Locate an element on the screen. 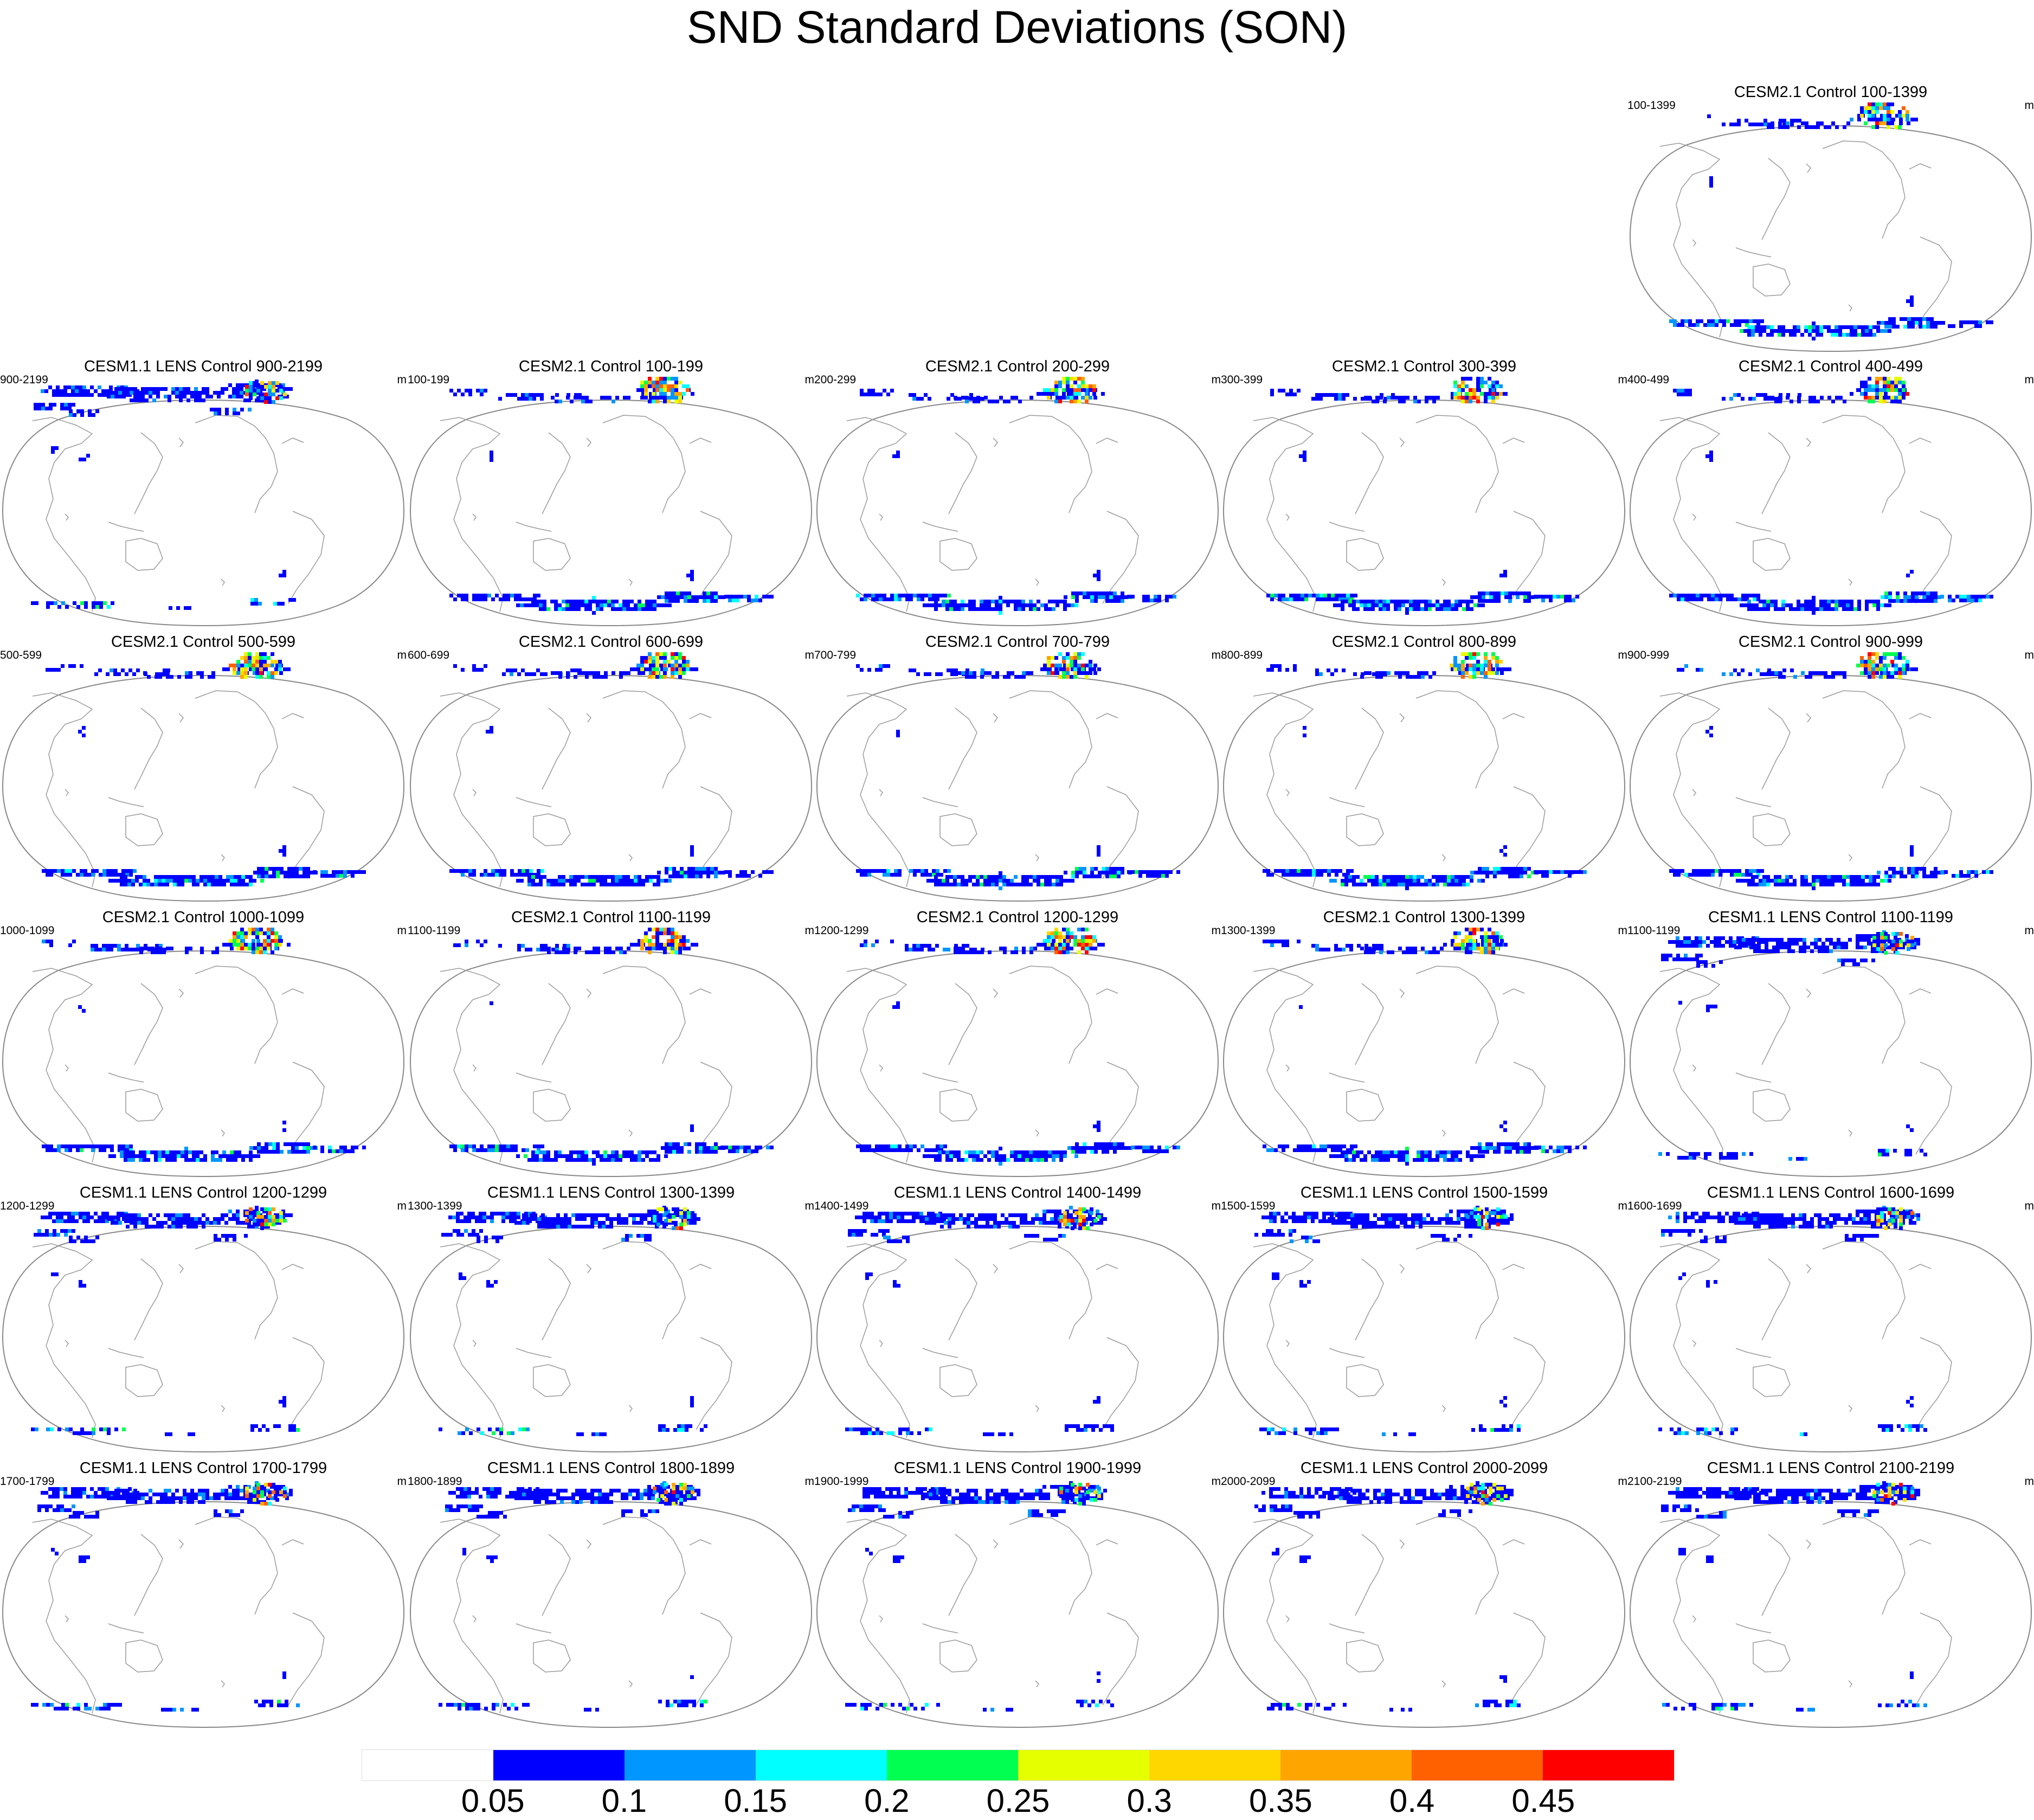  world-map is located at coordinates (1018, 502).